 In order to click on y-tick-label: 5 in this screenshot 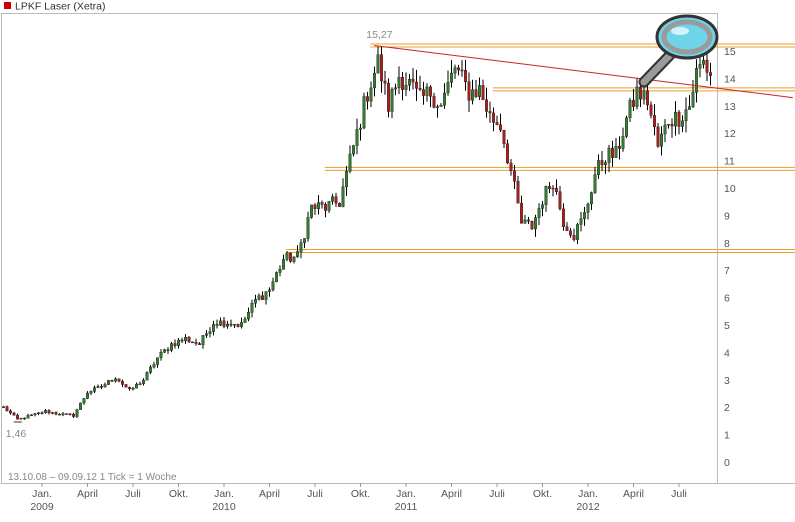, I will do `click(727, 326)`.